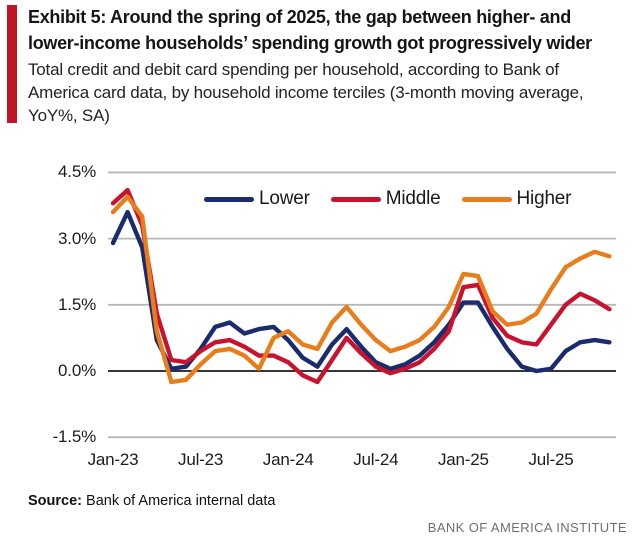  What do you see at coordinates (74, 437) in the screenshot?
I see `y-tick-label: -1.5%` at bounding box center [74, 437].